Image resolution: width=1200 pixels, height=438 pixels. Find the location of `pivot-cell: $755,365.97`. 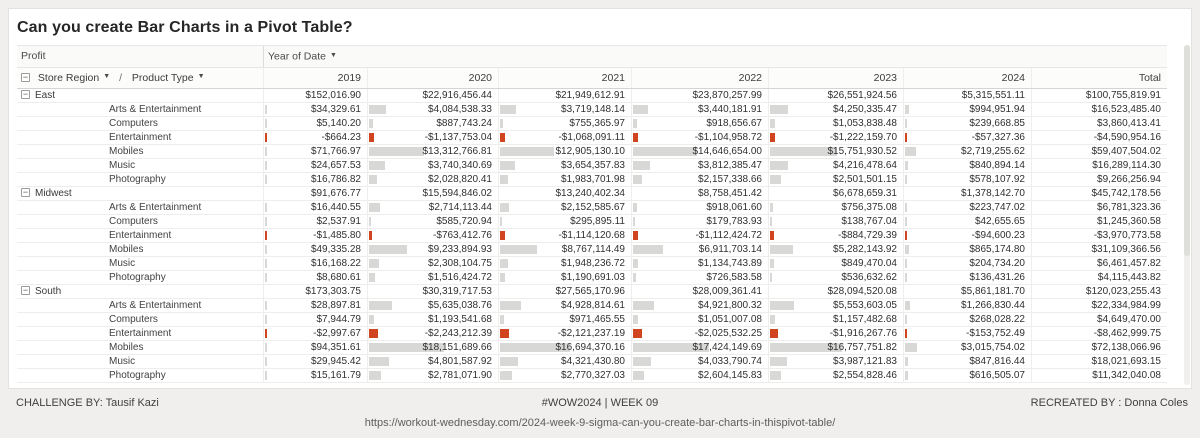

pivot-cell: $755,365.97 is located at coordinates (564, 123).